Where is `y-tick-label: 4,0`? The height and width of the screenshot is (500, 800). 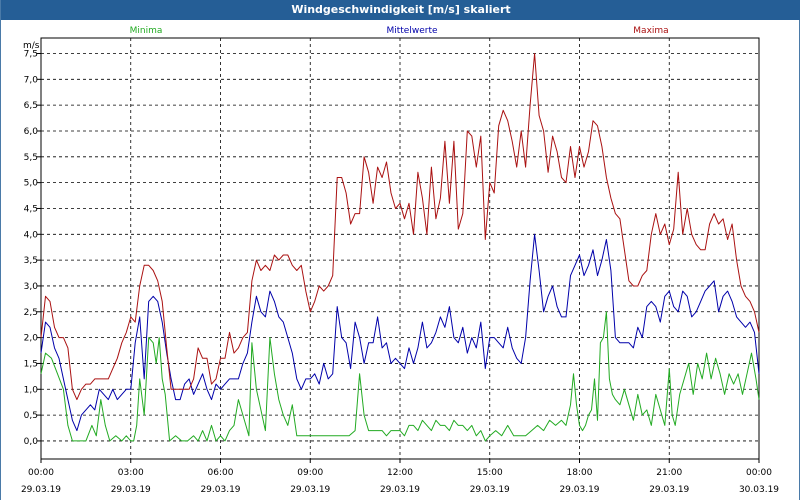
y-tick-label: 4,0 is located at coordinates (31, 235).